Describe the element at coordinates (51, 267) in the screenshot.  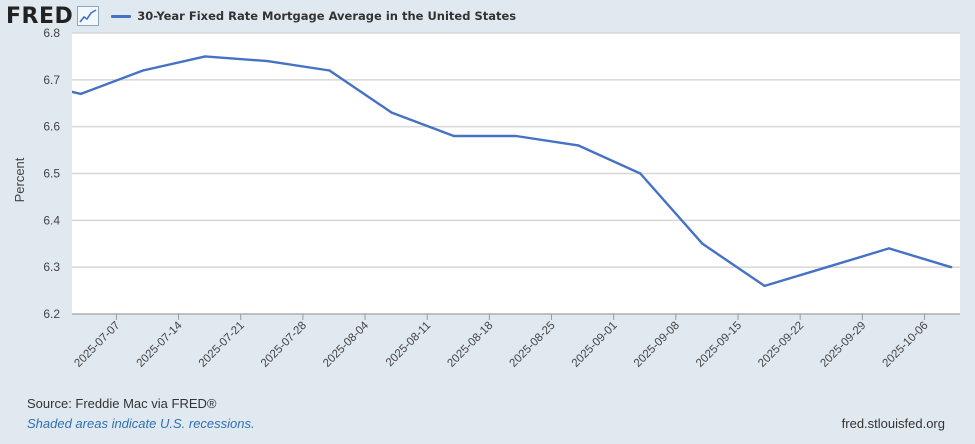
I see `y-tick-label: 6.3` at that location.